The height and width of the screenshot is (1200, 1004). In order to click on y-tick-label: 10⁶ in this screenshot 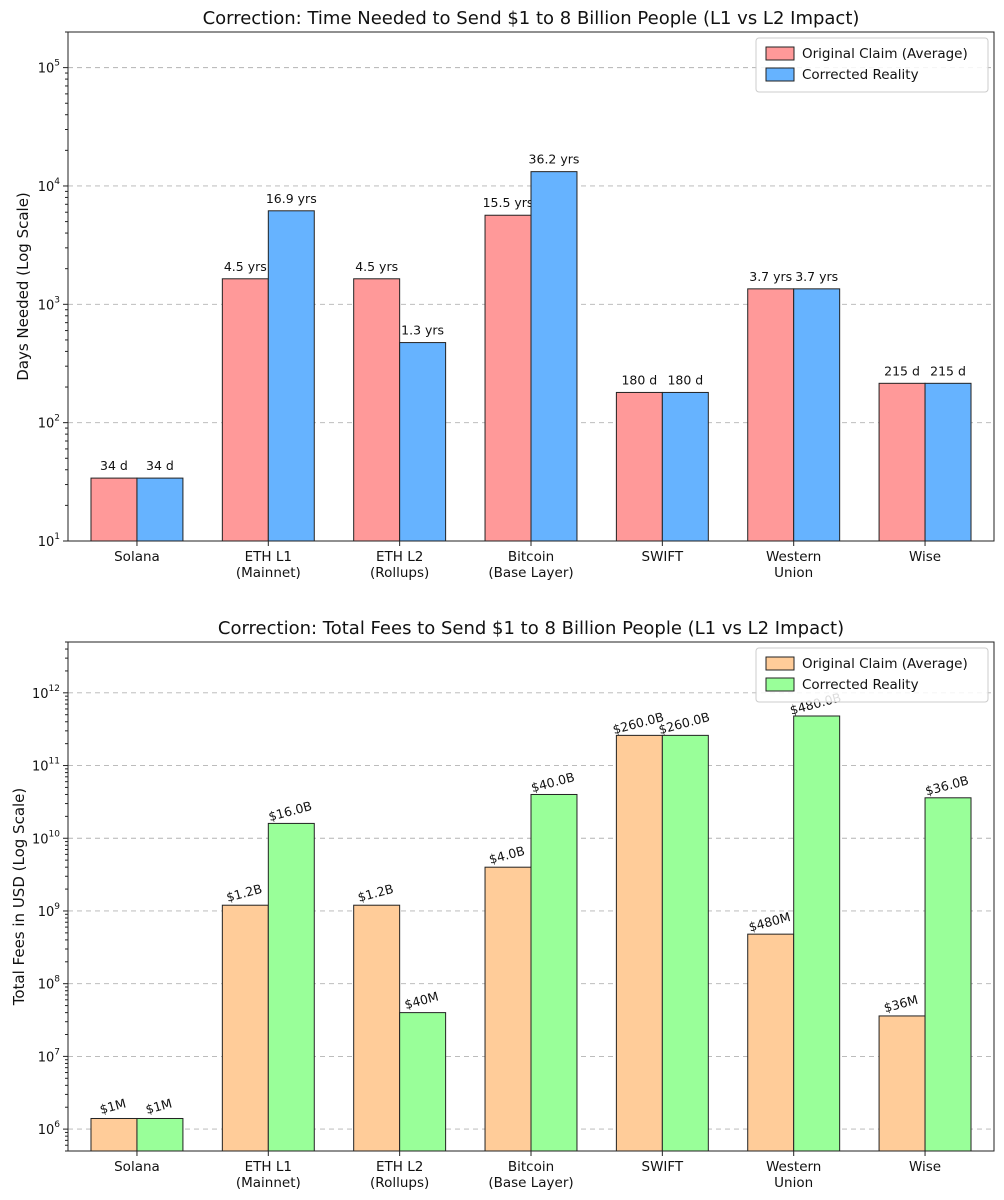, I will do `click(49, 1129)`.